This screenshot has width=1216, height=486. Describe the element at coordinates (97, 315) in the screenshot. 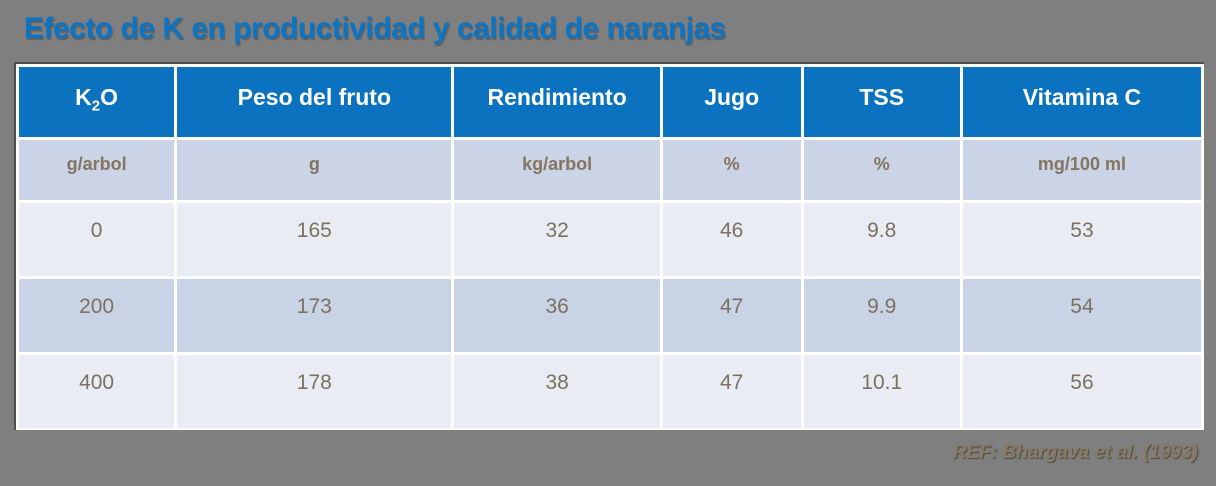

I see `cell-value: 200` at that location.